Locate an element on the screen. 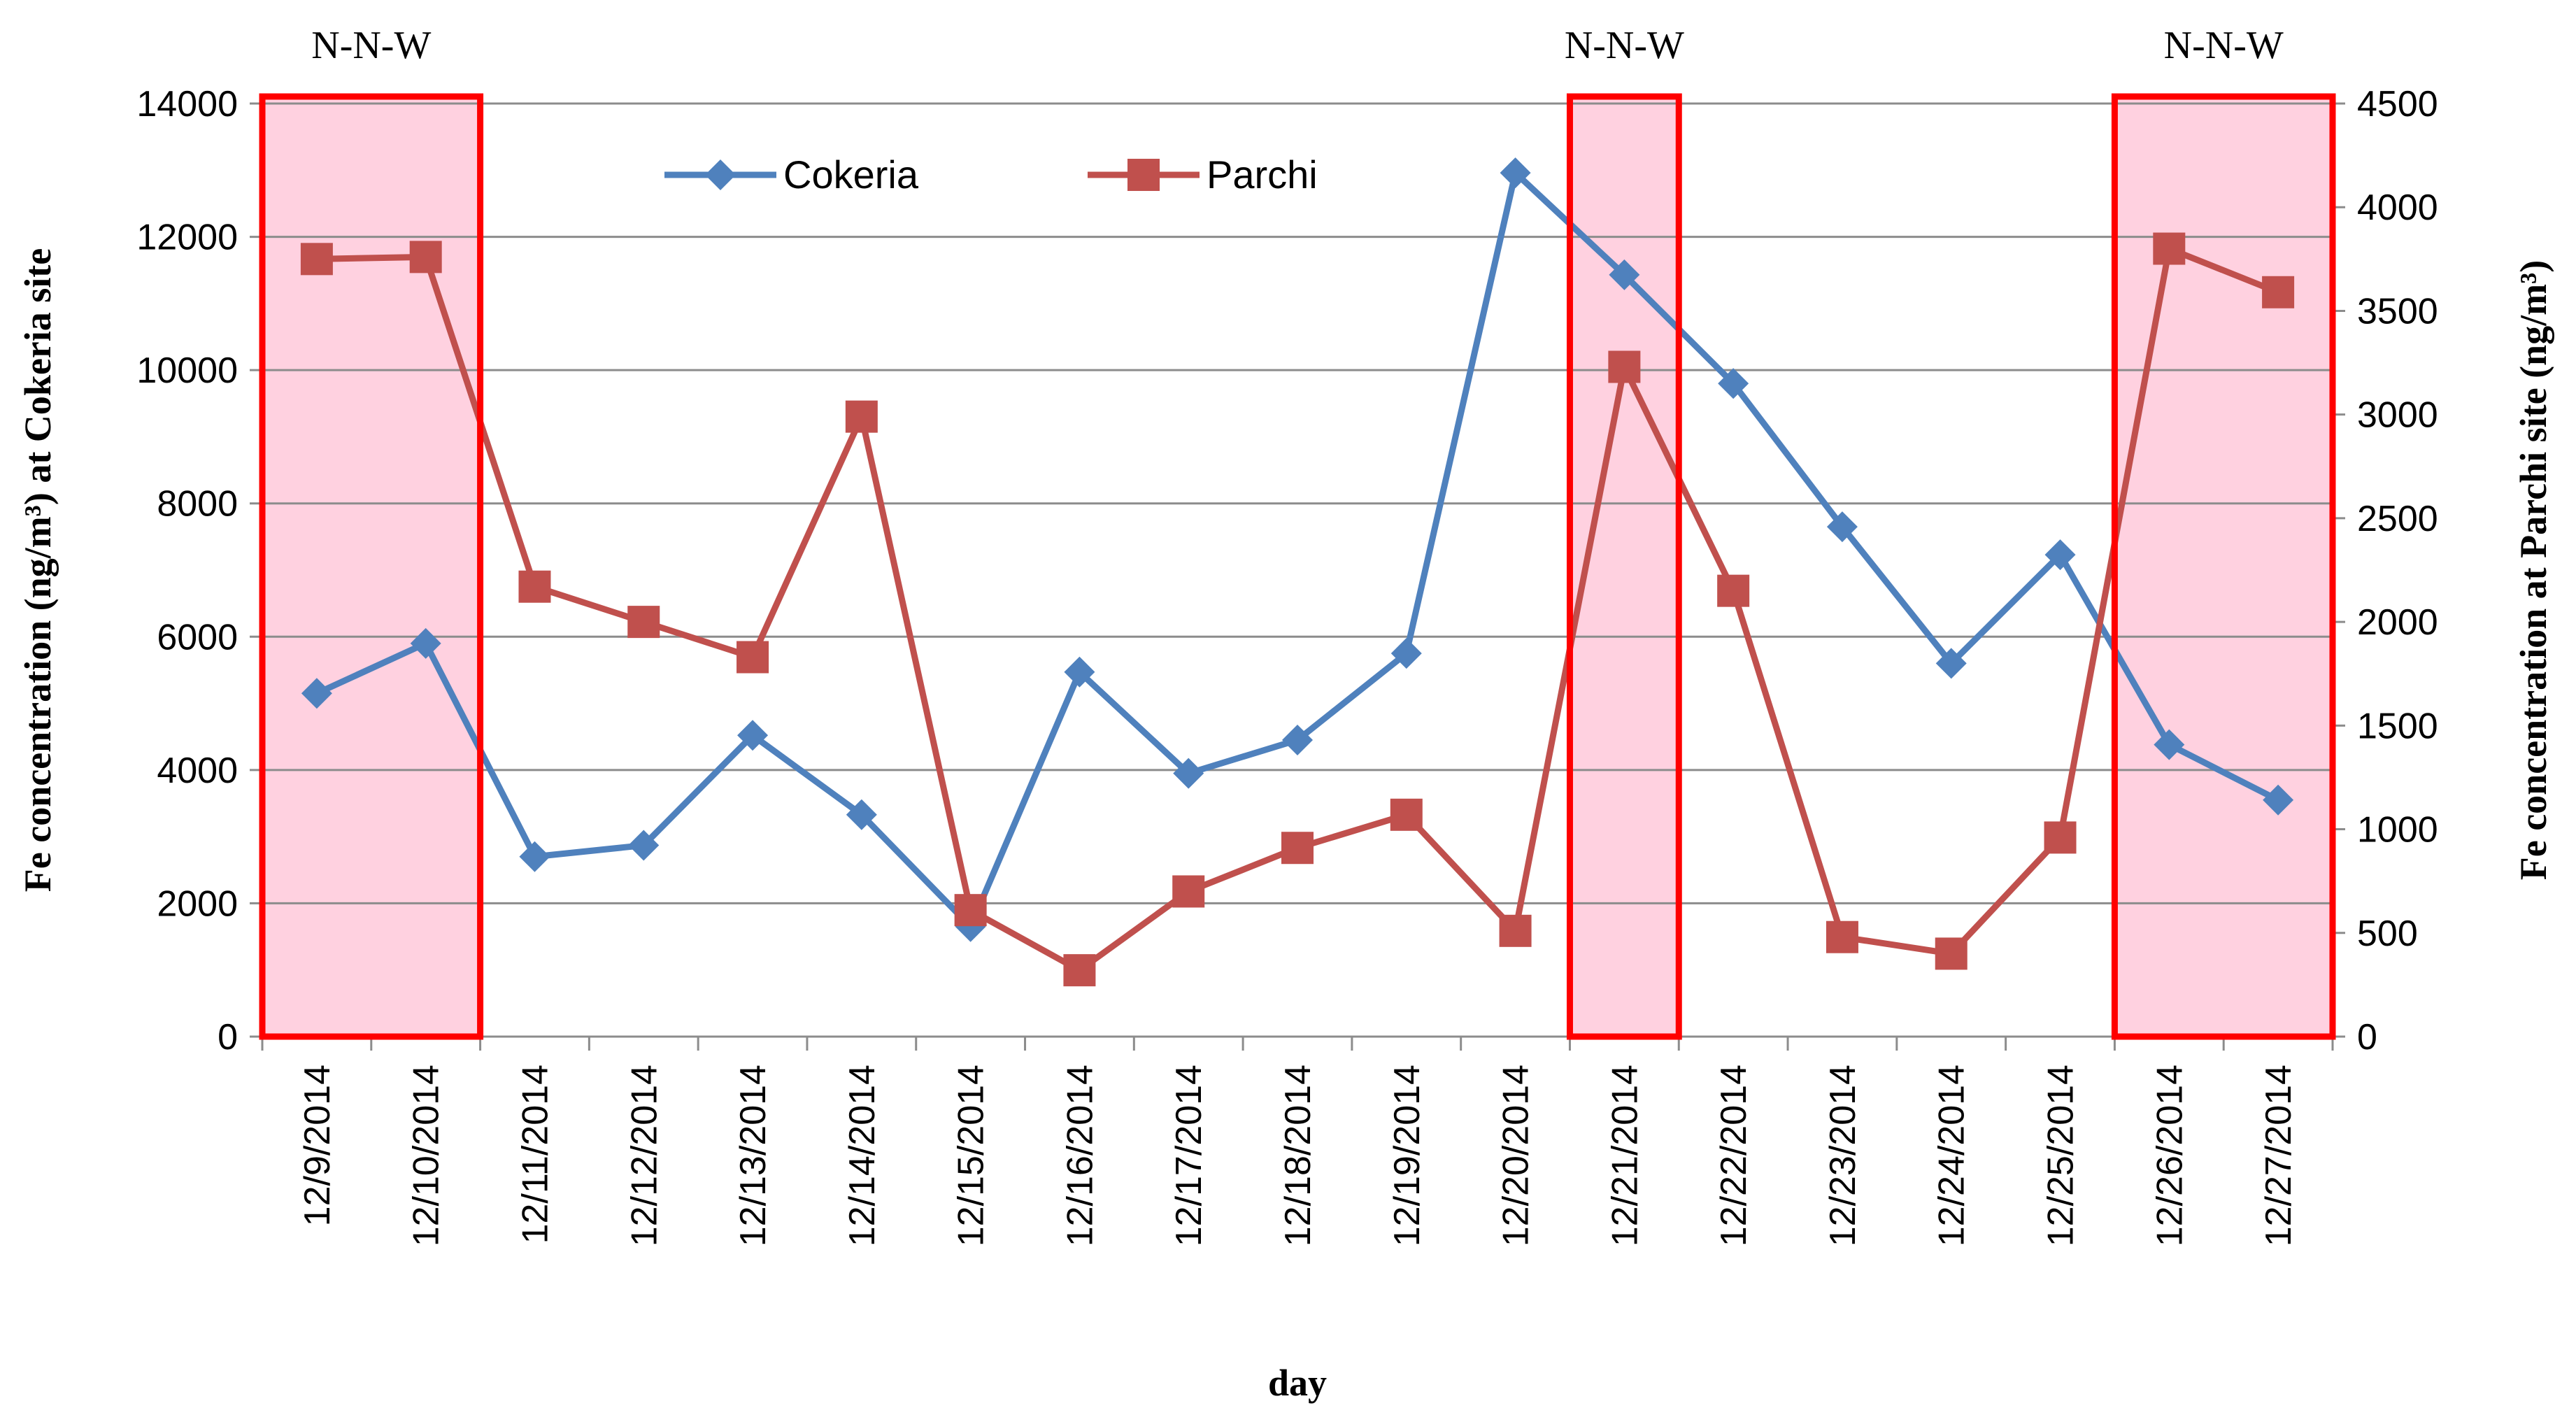  y-axis-title-left: Fe concentration (ng/m³) at Cokeria site is located at coordinates (38, 570).